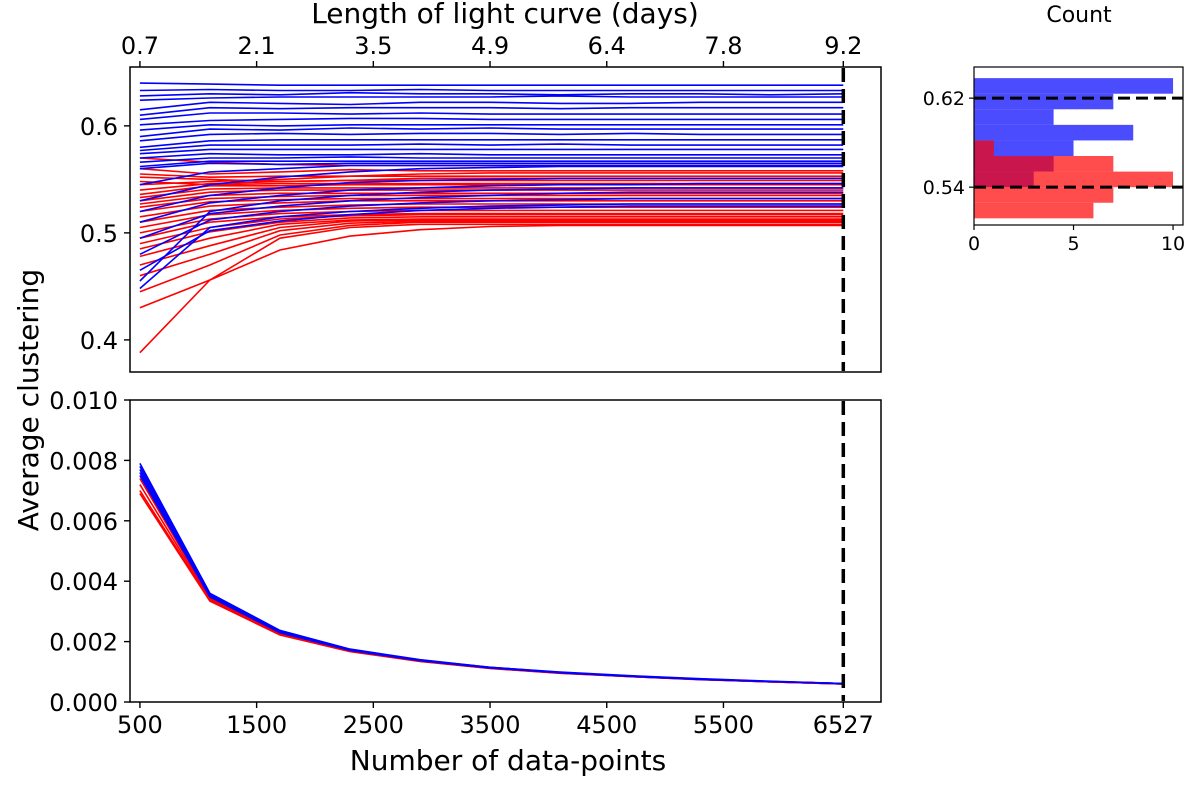 This screenshot has height=787, width=1200. I want to click on bottom-ytick-label: 0.000, so click(83, 703).